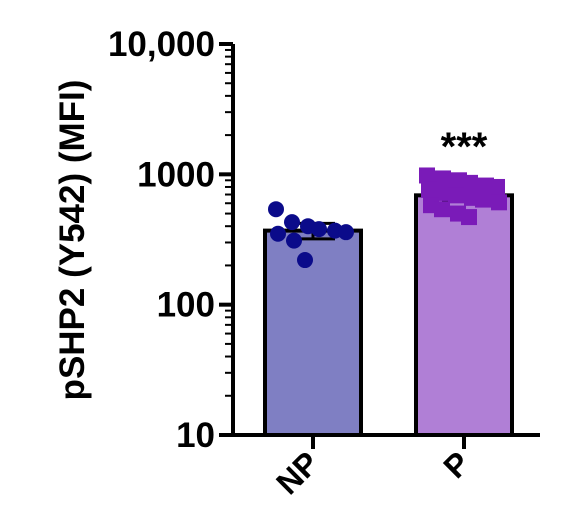 Image resolution: width=572 pixels, height=526 pixels. What do you see at coordinates (186, 305) in the screenshot?
I see `y-tick-label: 100` at bounding box center [186, 305].